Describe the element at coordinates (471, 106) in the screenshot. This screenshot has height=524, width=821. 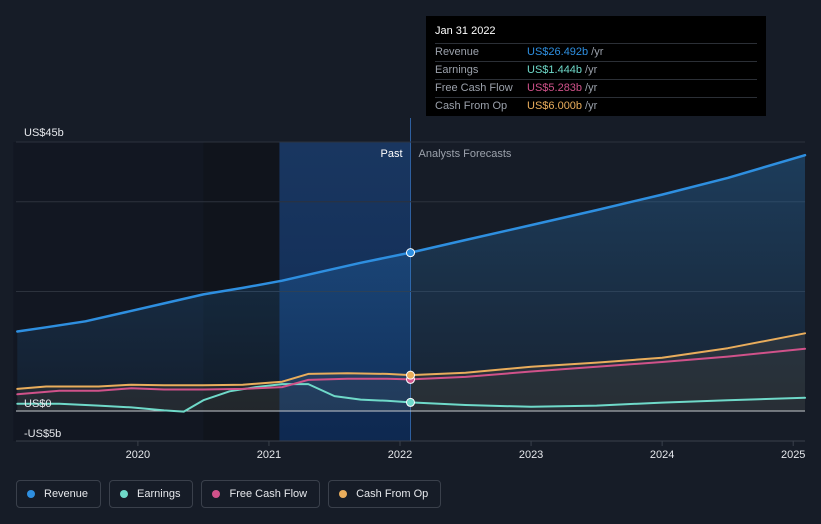
I see `tooltip-label: Cash From Op` at that location.